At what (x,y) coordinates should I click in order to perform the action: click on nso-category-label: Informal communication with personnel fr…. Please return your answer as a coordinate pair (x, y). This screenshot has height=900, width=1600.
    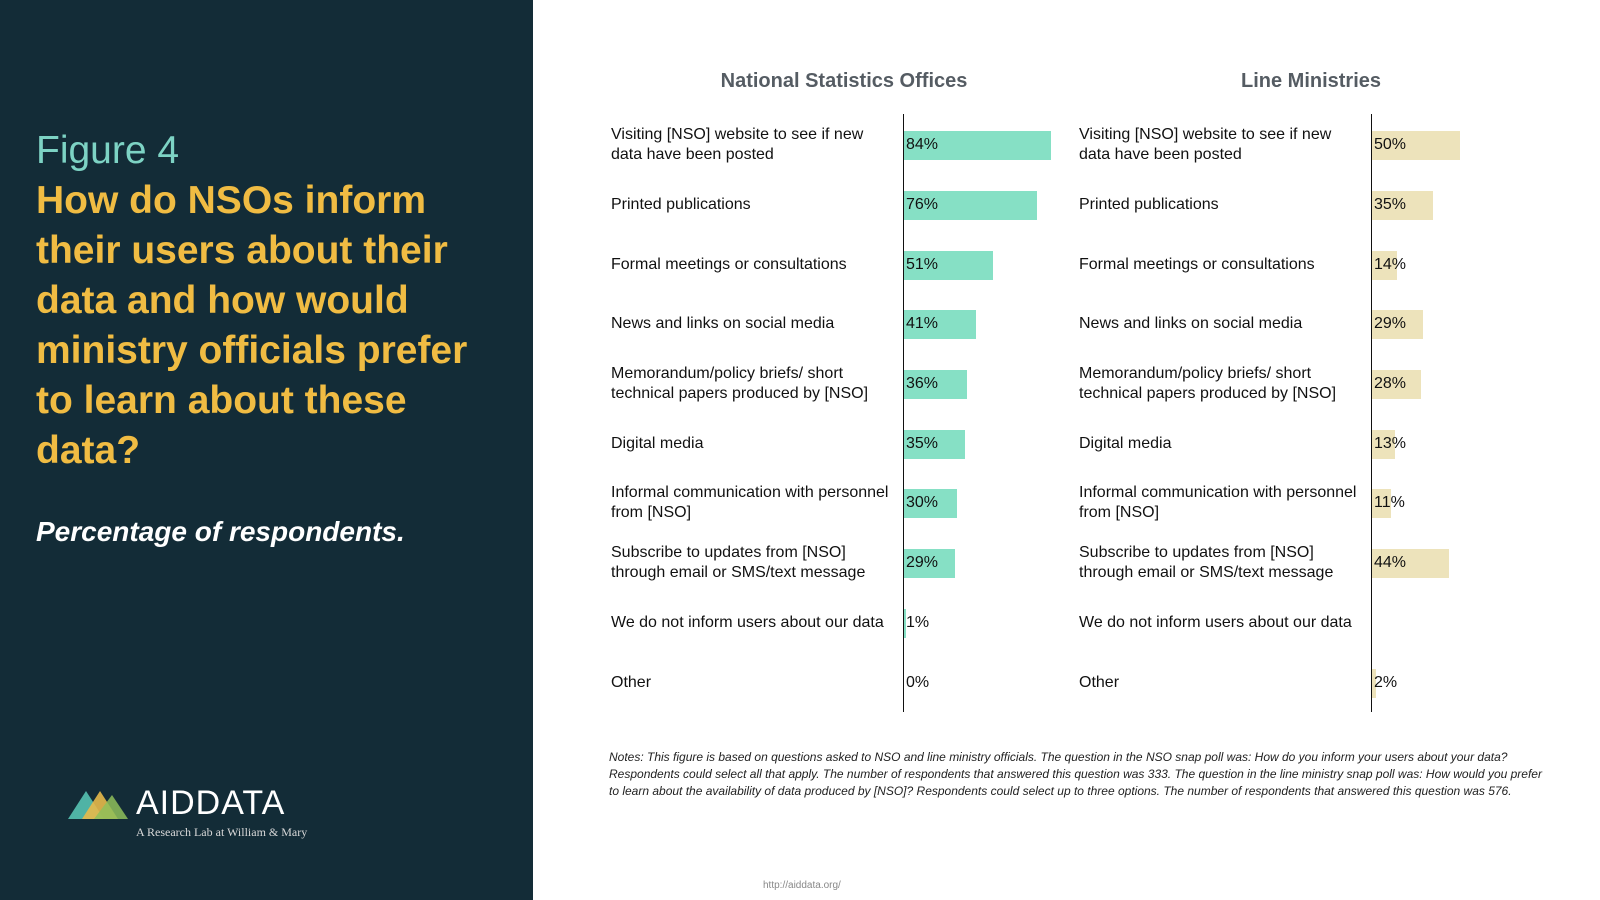
    Looking at the image, I should click on (750, 502).